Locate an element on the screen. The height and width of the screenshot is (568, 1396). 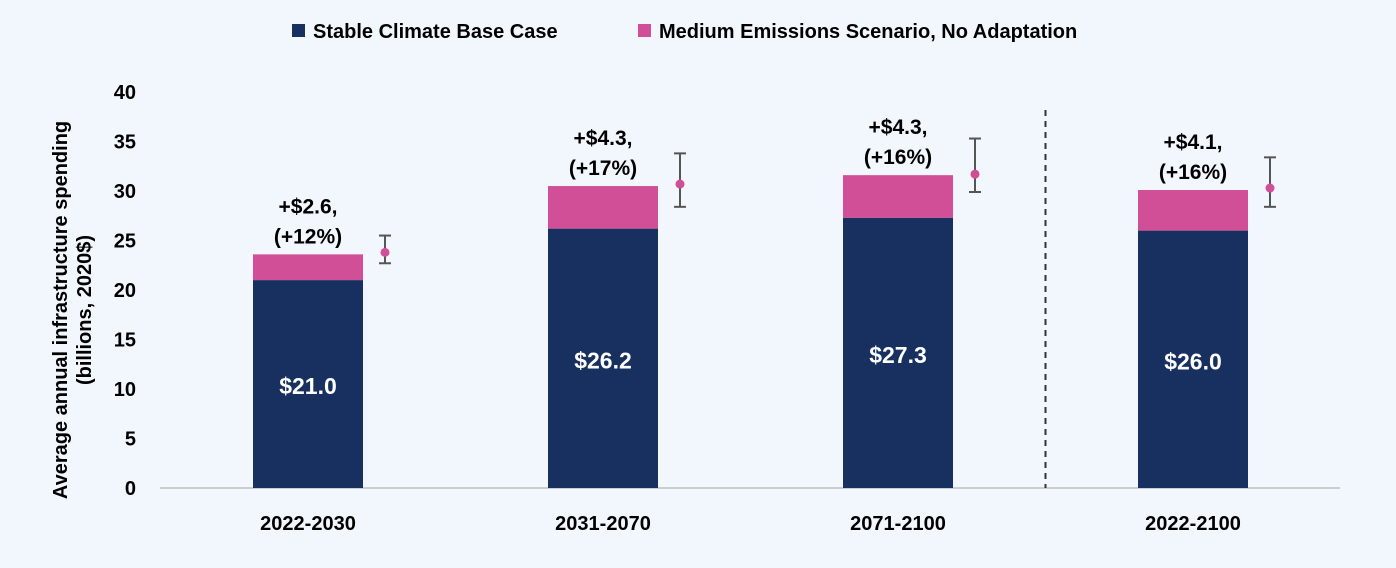
x-category-label: 2031-2070 is located at coordinates (603, 524).